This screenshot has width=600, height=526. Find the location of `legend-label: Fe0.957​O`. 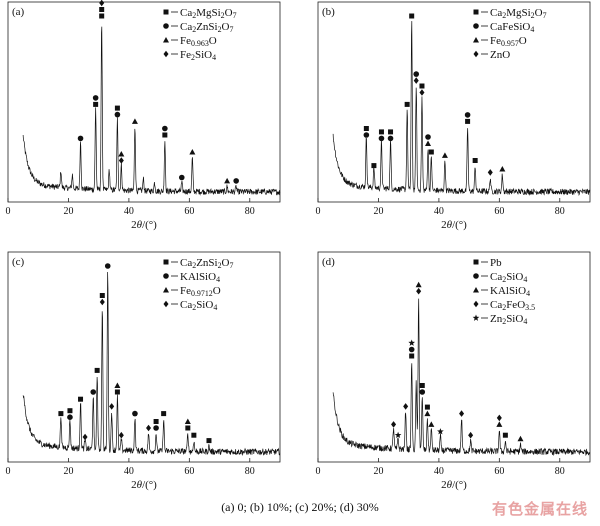

legend-label: Fe0.957​O is located at coordinates (508, 41).